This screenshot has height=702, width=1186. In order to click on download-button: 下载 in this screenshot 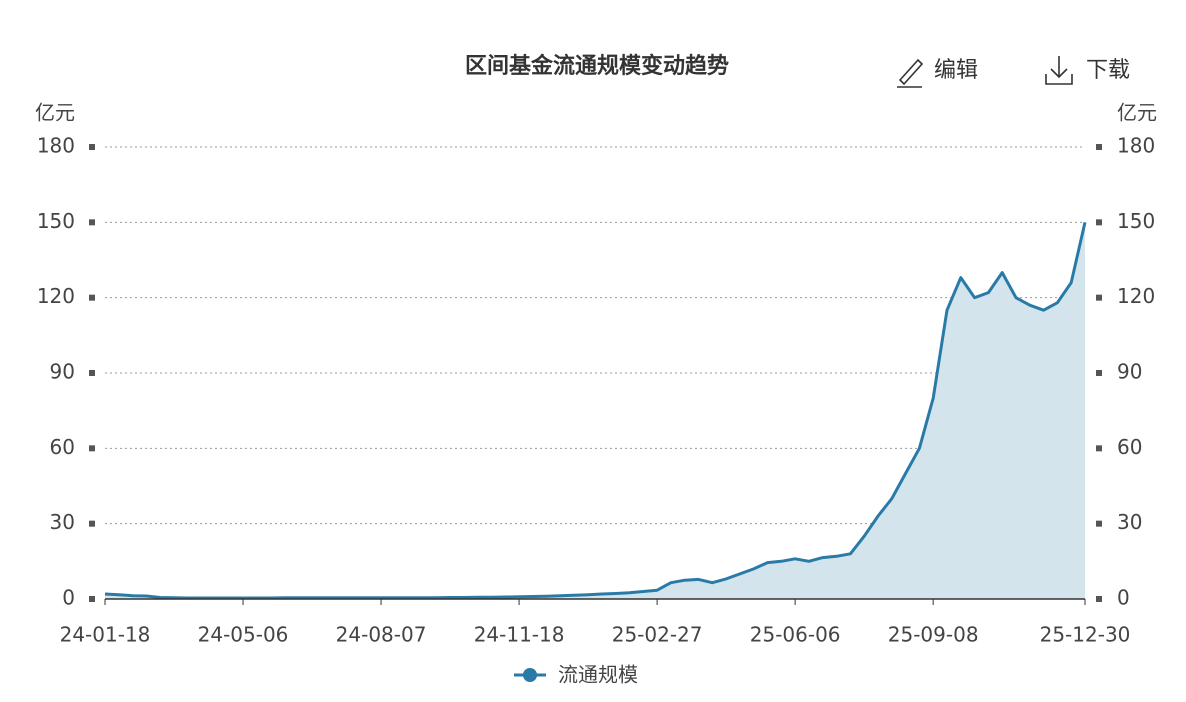, I will do `click(1087, 70)`.